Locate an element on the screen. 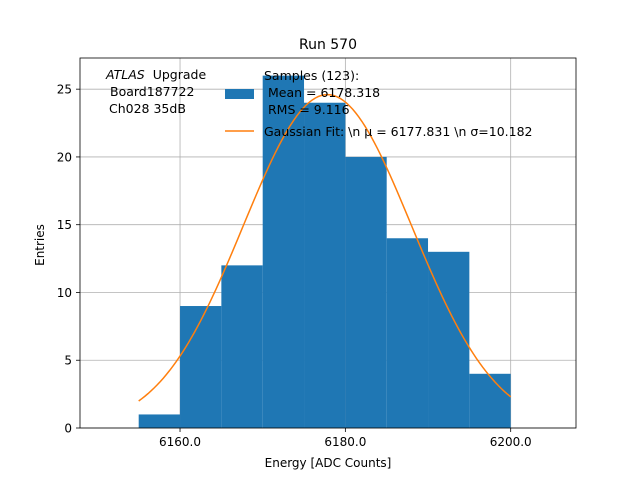 This screenshot has height=480, width=640. svg-text: ATLAS Upgrade is located at coordinates (155, 74).